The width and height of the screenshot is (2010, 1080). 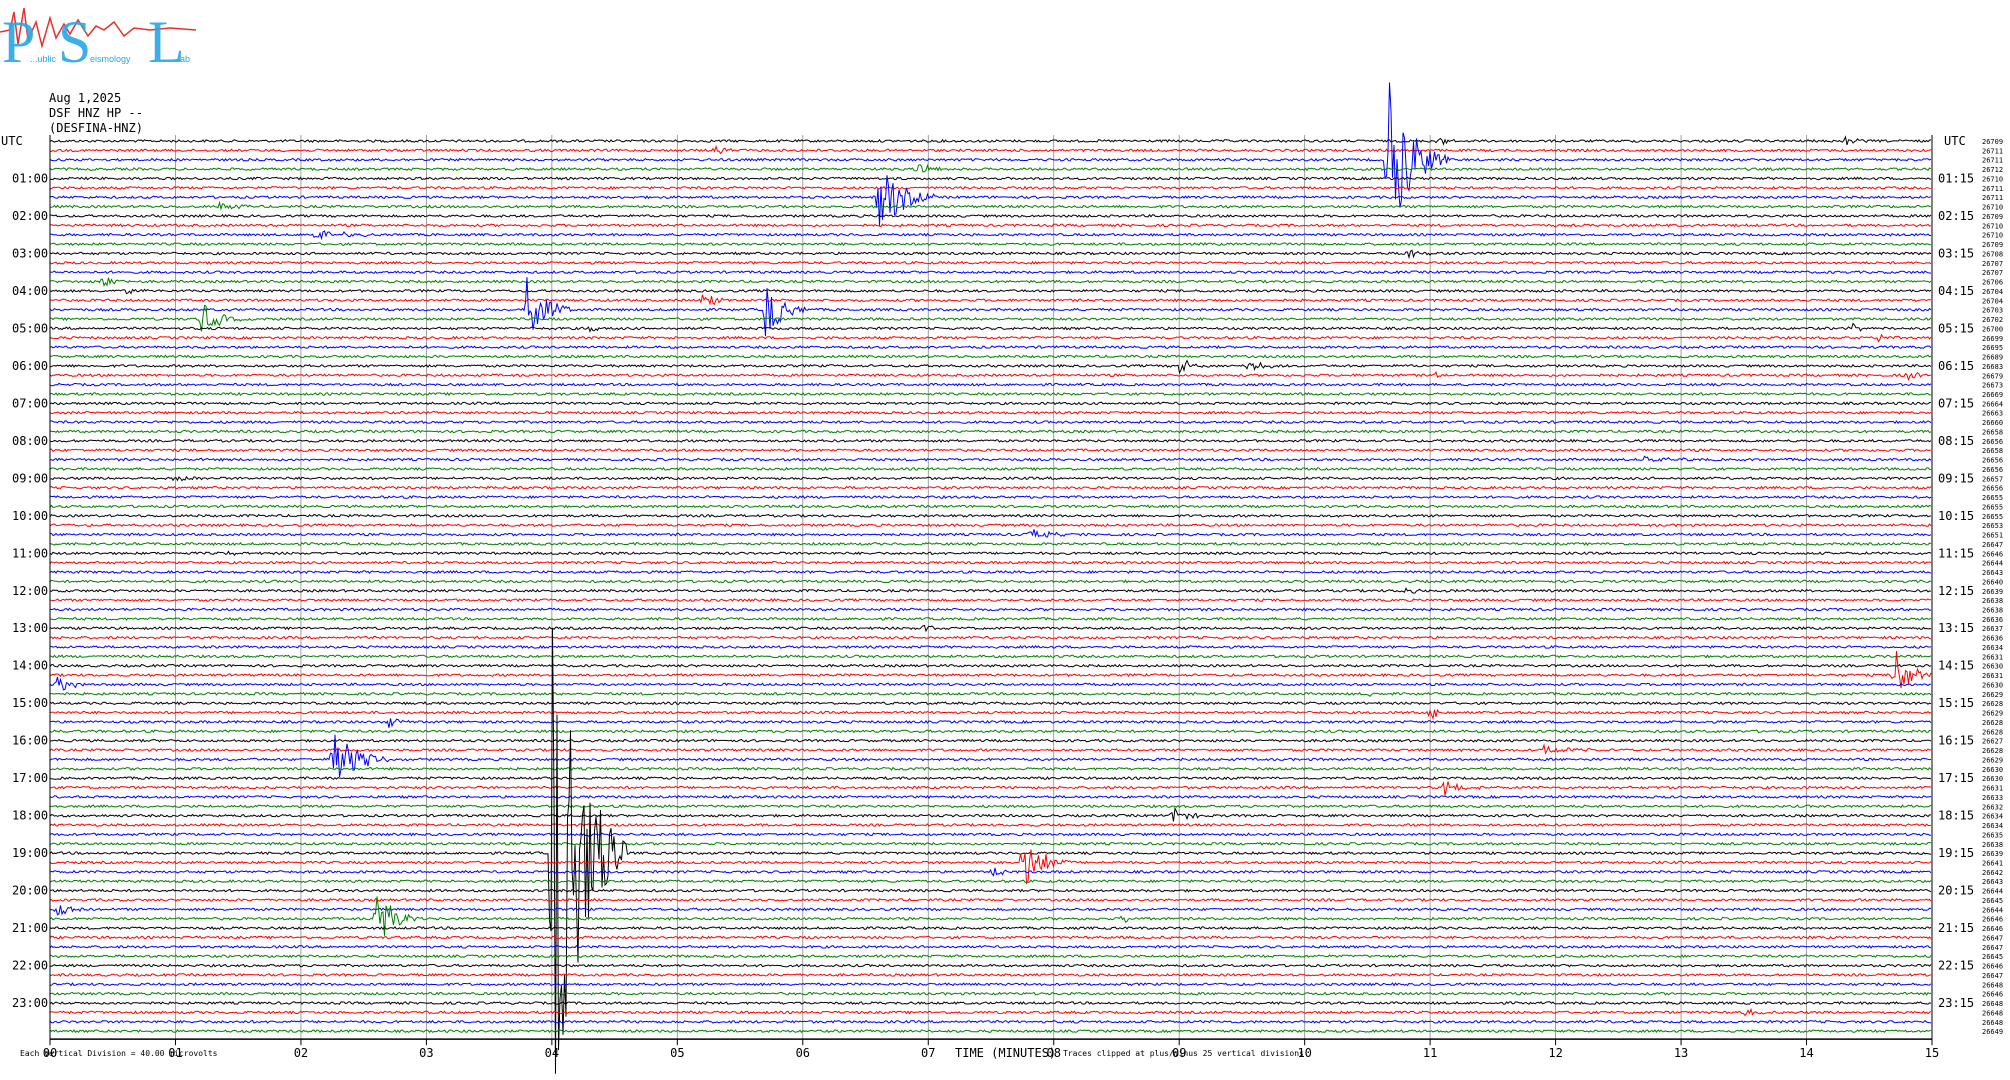 I want to click on logo-letter-p: P, so click(x=18, y=42).